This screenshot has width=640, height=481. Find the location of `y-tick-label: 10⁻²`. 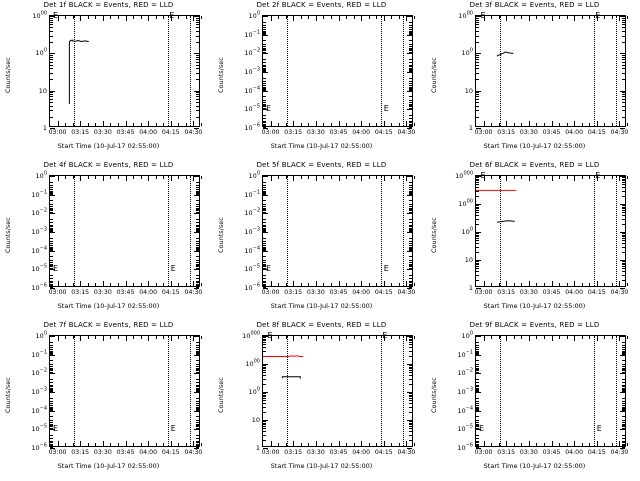

y-tick-label: 10⁻² is located at coordinates (465, 372).